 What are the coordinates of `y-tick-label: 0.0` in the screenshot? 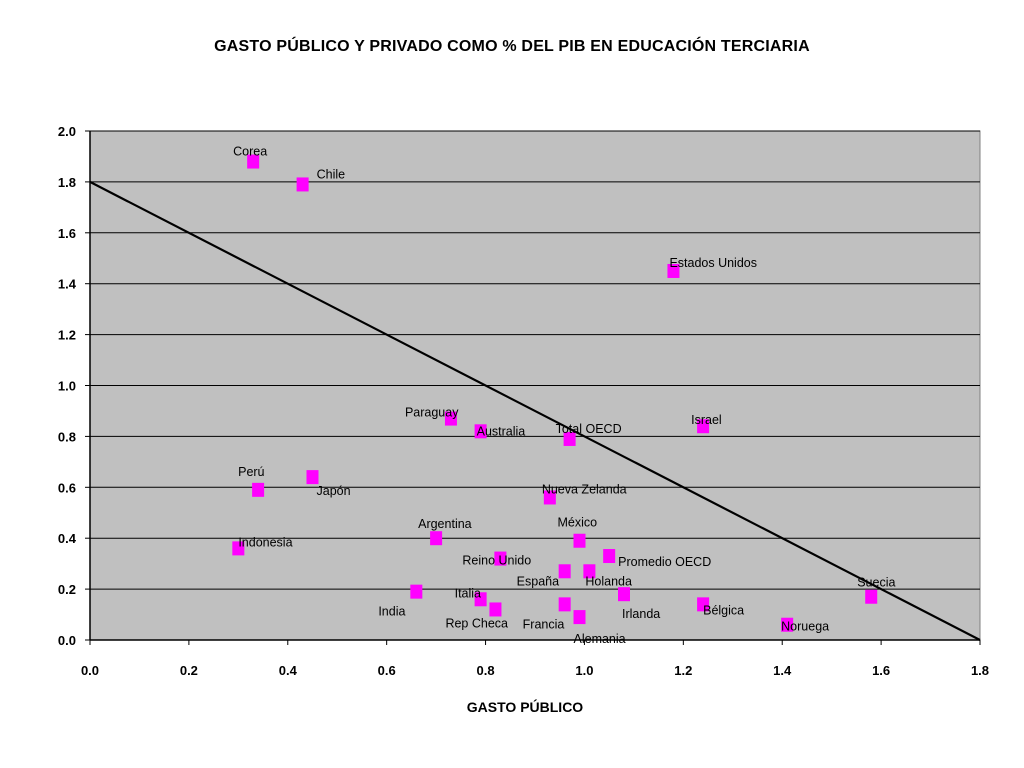 It's located at (67, 640).